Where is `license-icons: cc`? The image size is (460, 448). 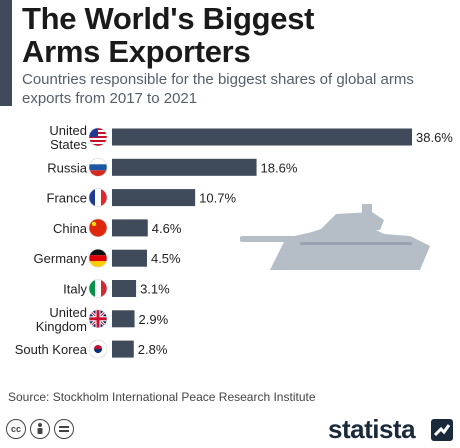 license-icons: cc is located at coordinates (40, 429).